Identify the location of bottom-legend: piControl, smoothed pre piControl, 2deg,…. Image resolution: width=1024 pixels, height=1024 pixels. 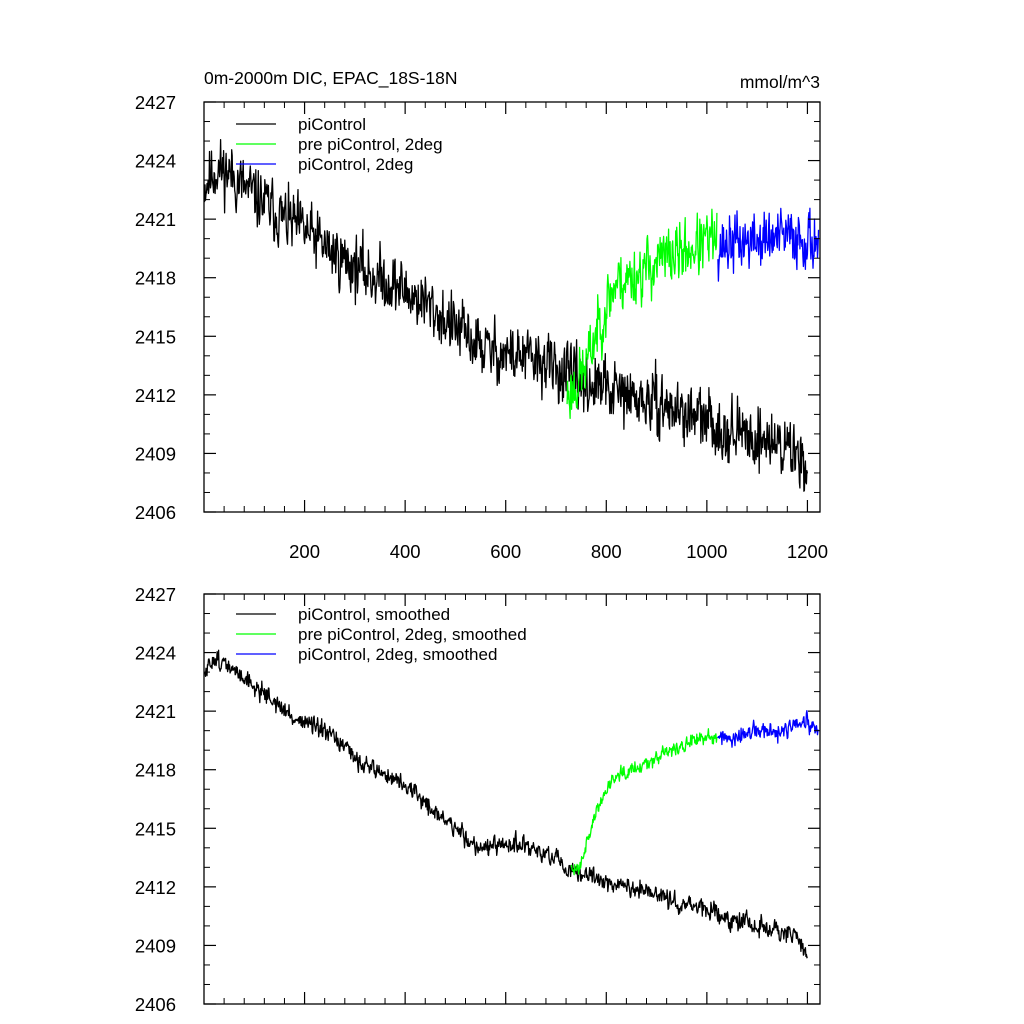
(381, 634).